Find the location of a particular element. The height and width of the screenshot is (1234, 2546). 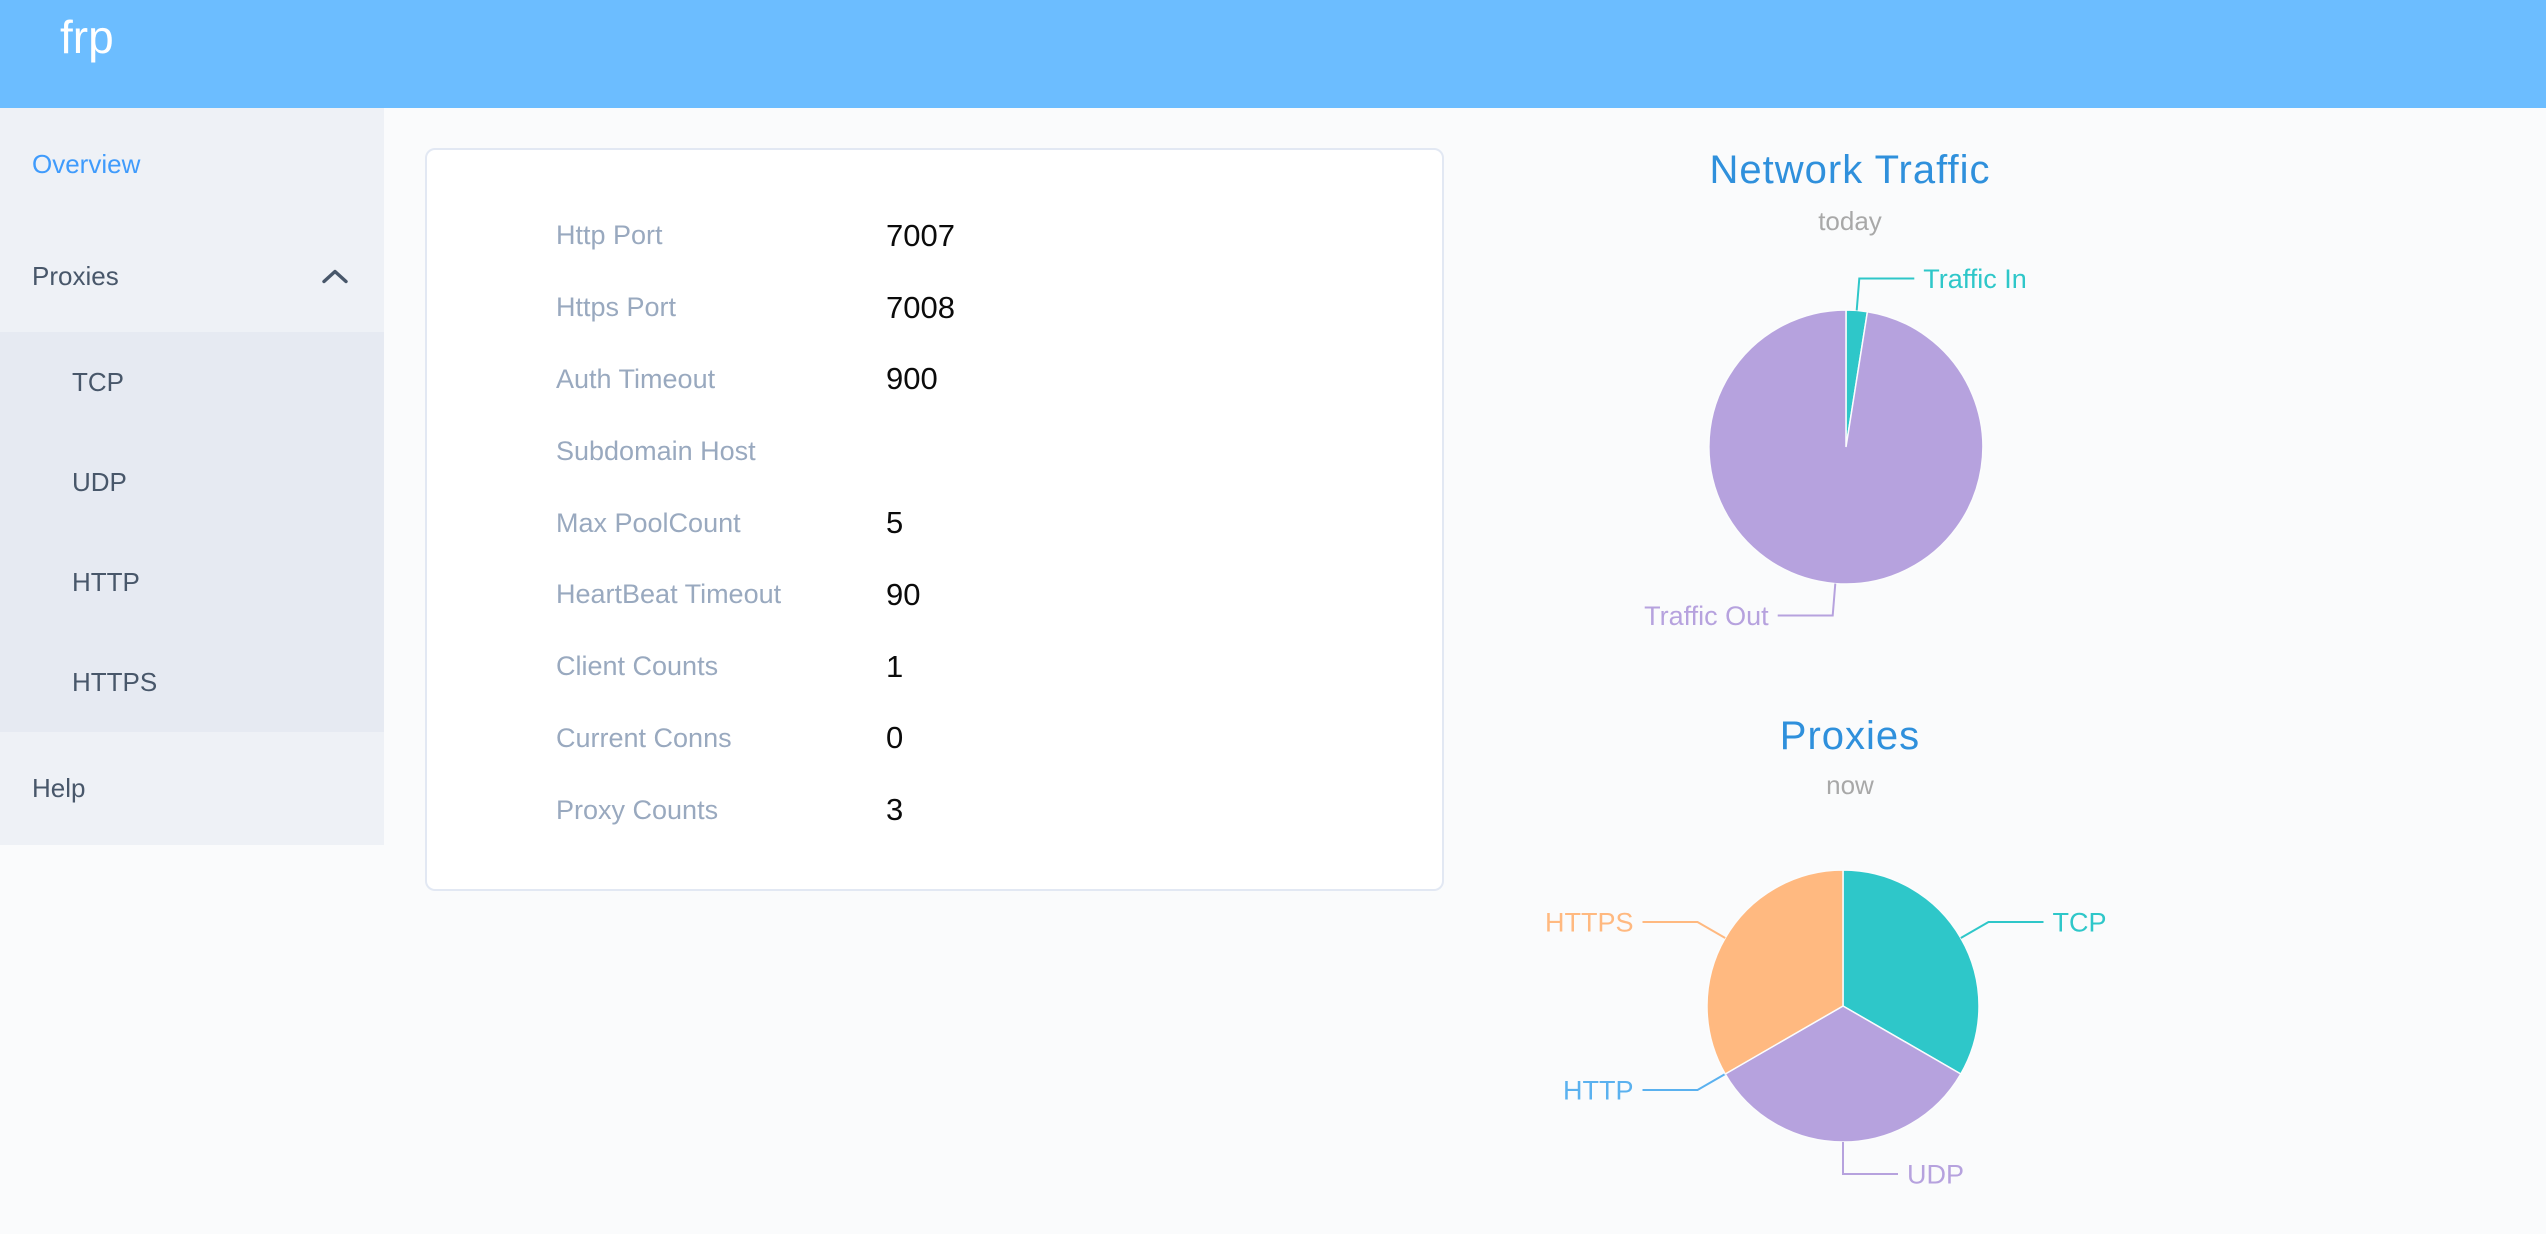

sidebar-item-tcp: TCP is located at coordinates (192, 382).